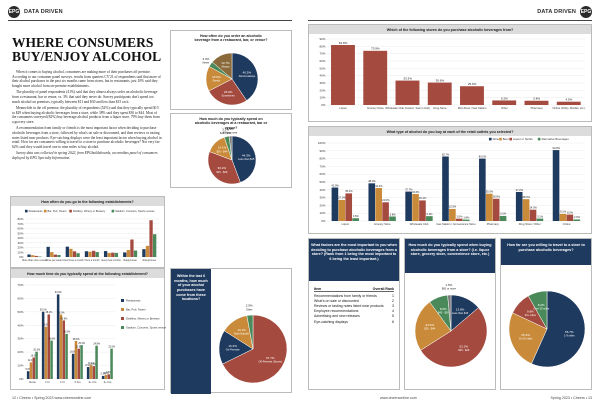  What do you see at coordinates (571, 398) in the screenshot?
I see `page-footer: Spring 2023 • Cheers • 13` at bounding box center [571, 398].